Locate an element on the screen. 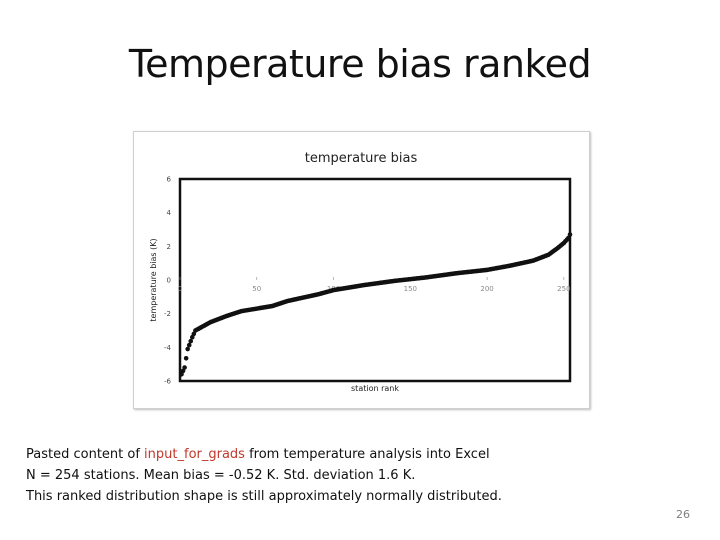 The width and height of the screenshot is (720, 540). y-tick-label-4: -2 is located at coordinates (167, 314).